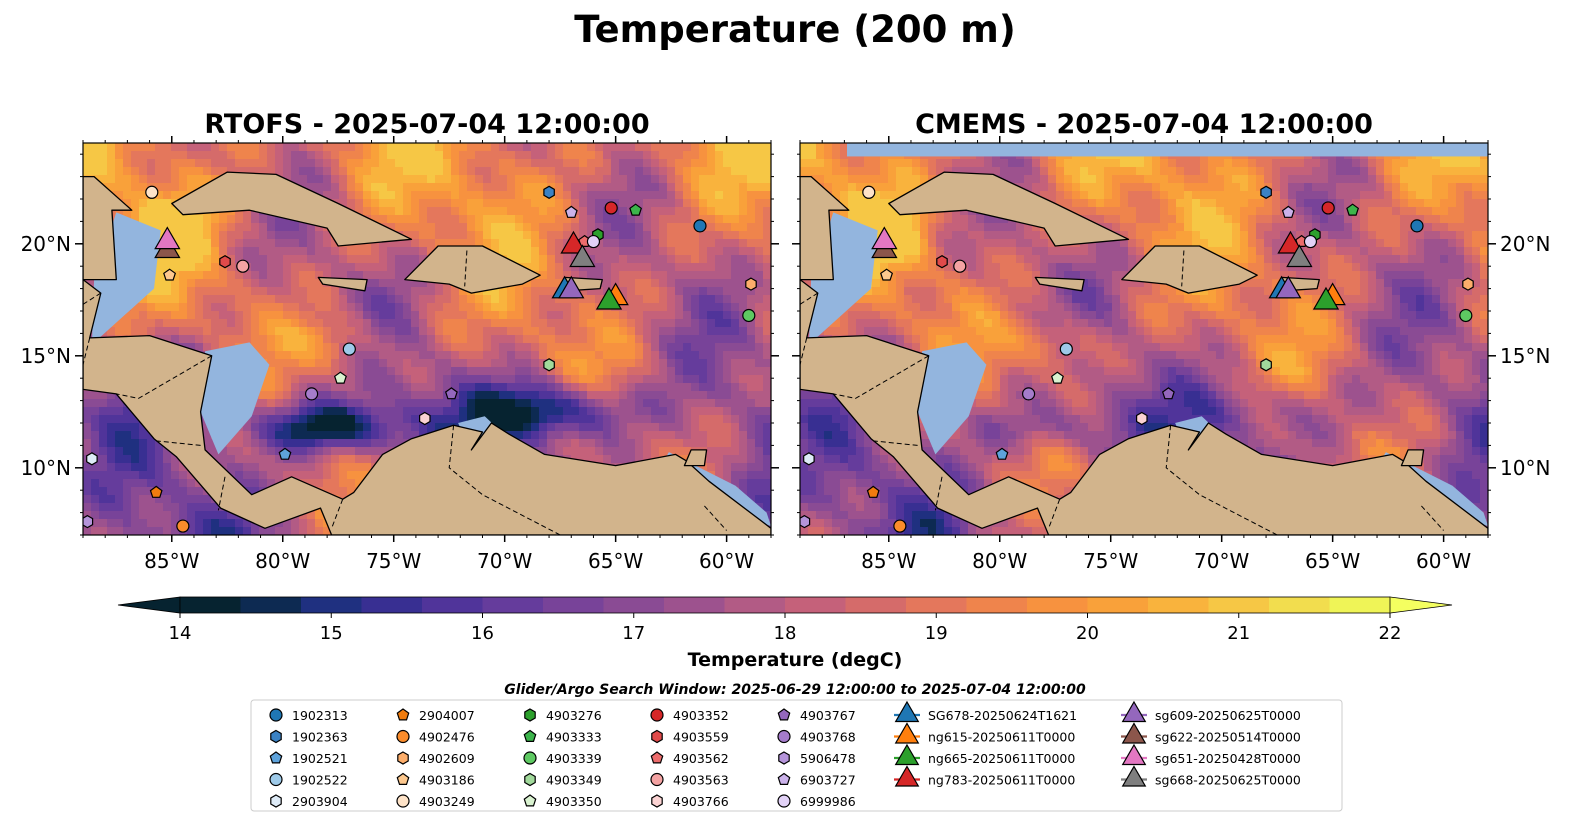 The width and height of the screenshot is (1590, 829). I want to click on legend-entry: 4903339, so click(562, 758).